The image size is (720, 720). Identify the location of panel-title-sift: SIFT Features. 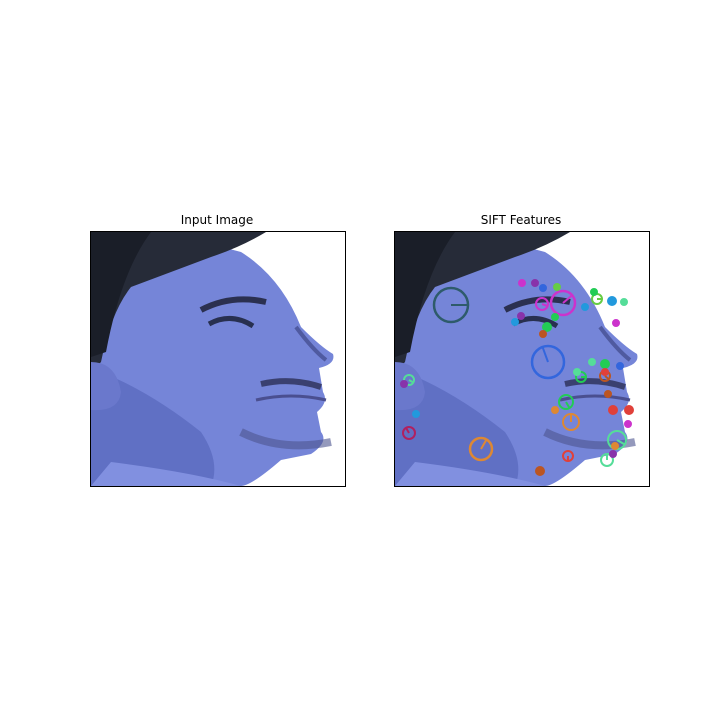
(521, 220).